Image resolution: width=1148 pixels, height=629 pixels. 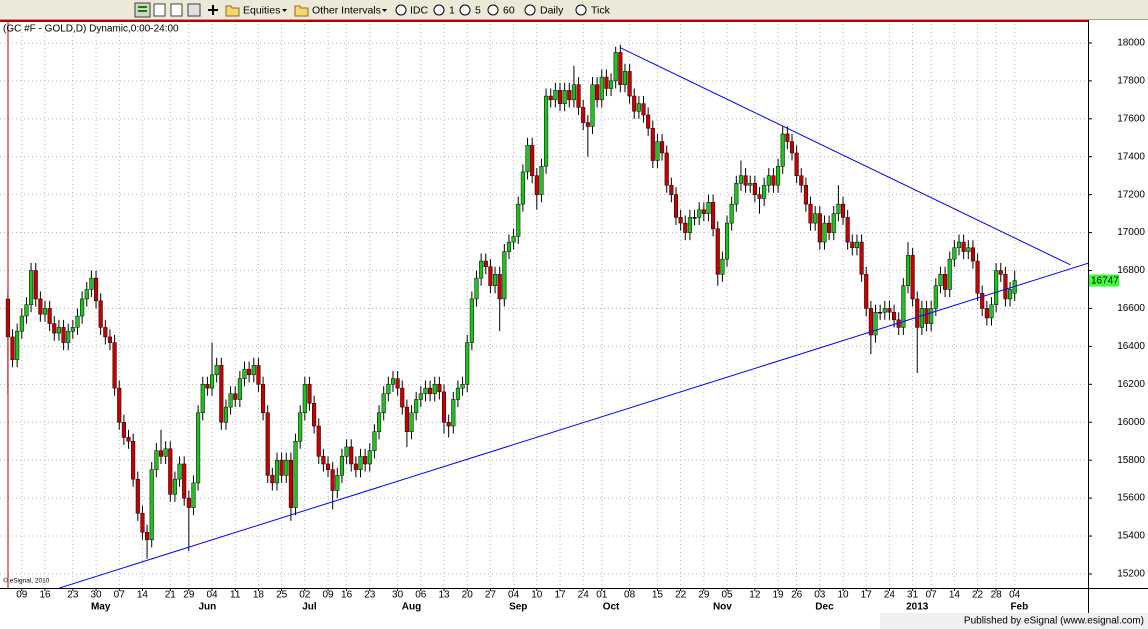 I want to click on x-tick-label: 19, so click(x=779, y=595).